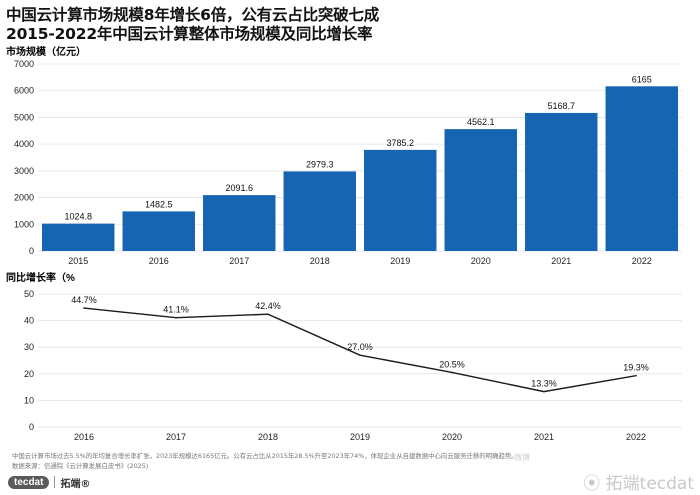 This screenshot has width=700, height=495. I want to click on bar-x-tick-label: 2015, so click(78, 261).